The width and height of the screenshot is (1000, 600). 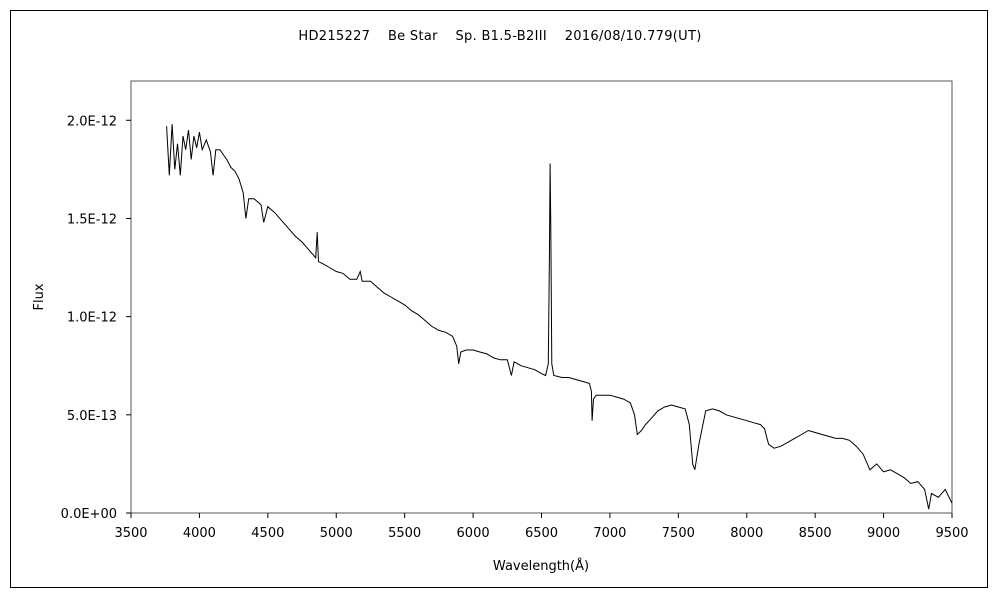 I want to click on y-tick-label: 5.0E-13, so click(x=92, y=416).